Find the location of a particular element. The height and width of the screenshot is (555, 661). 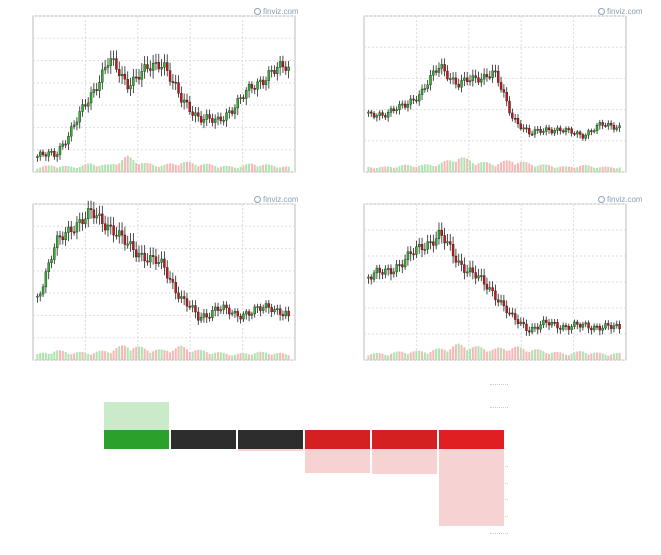

currency-button-bch is located at coordinates (270, 439).